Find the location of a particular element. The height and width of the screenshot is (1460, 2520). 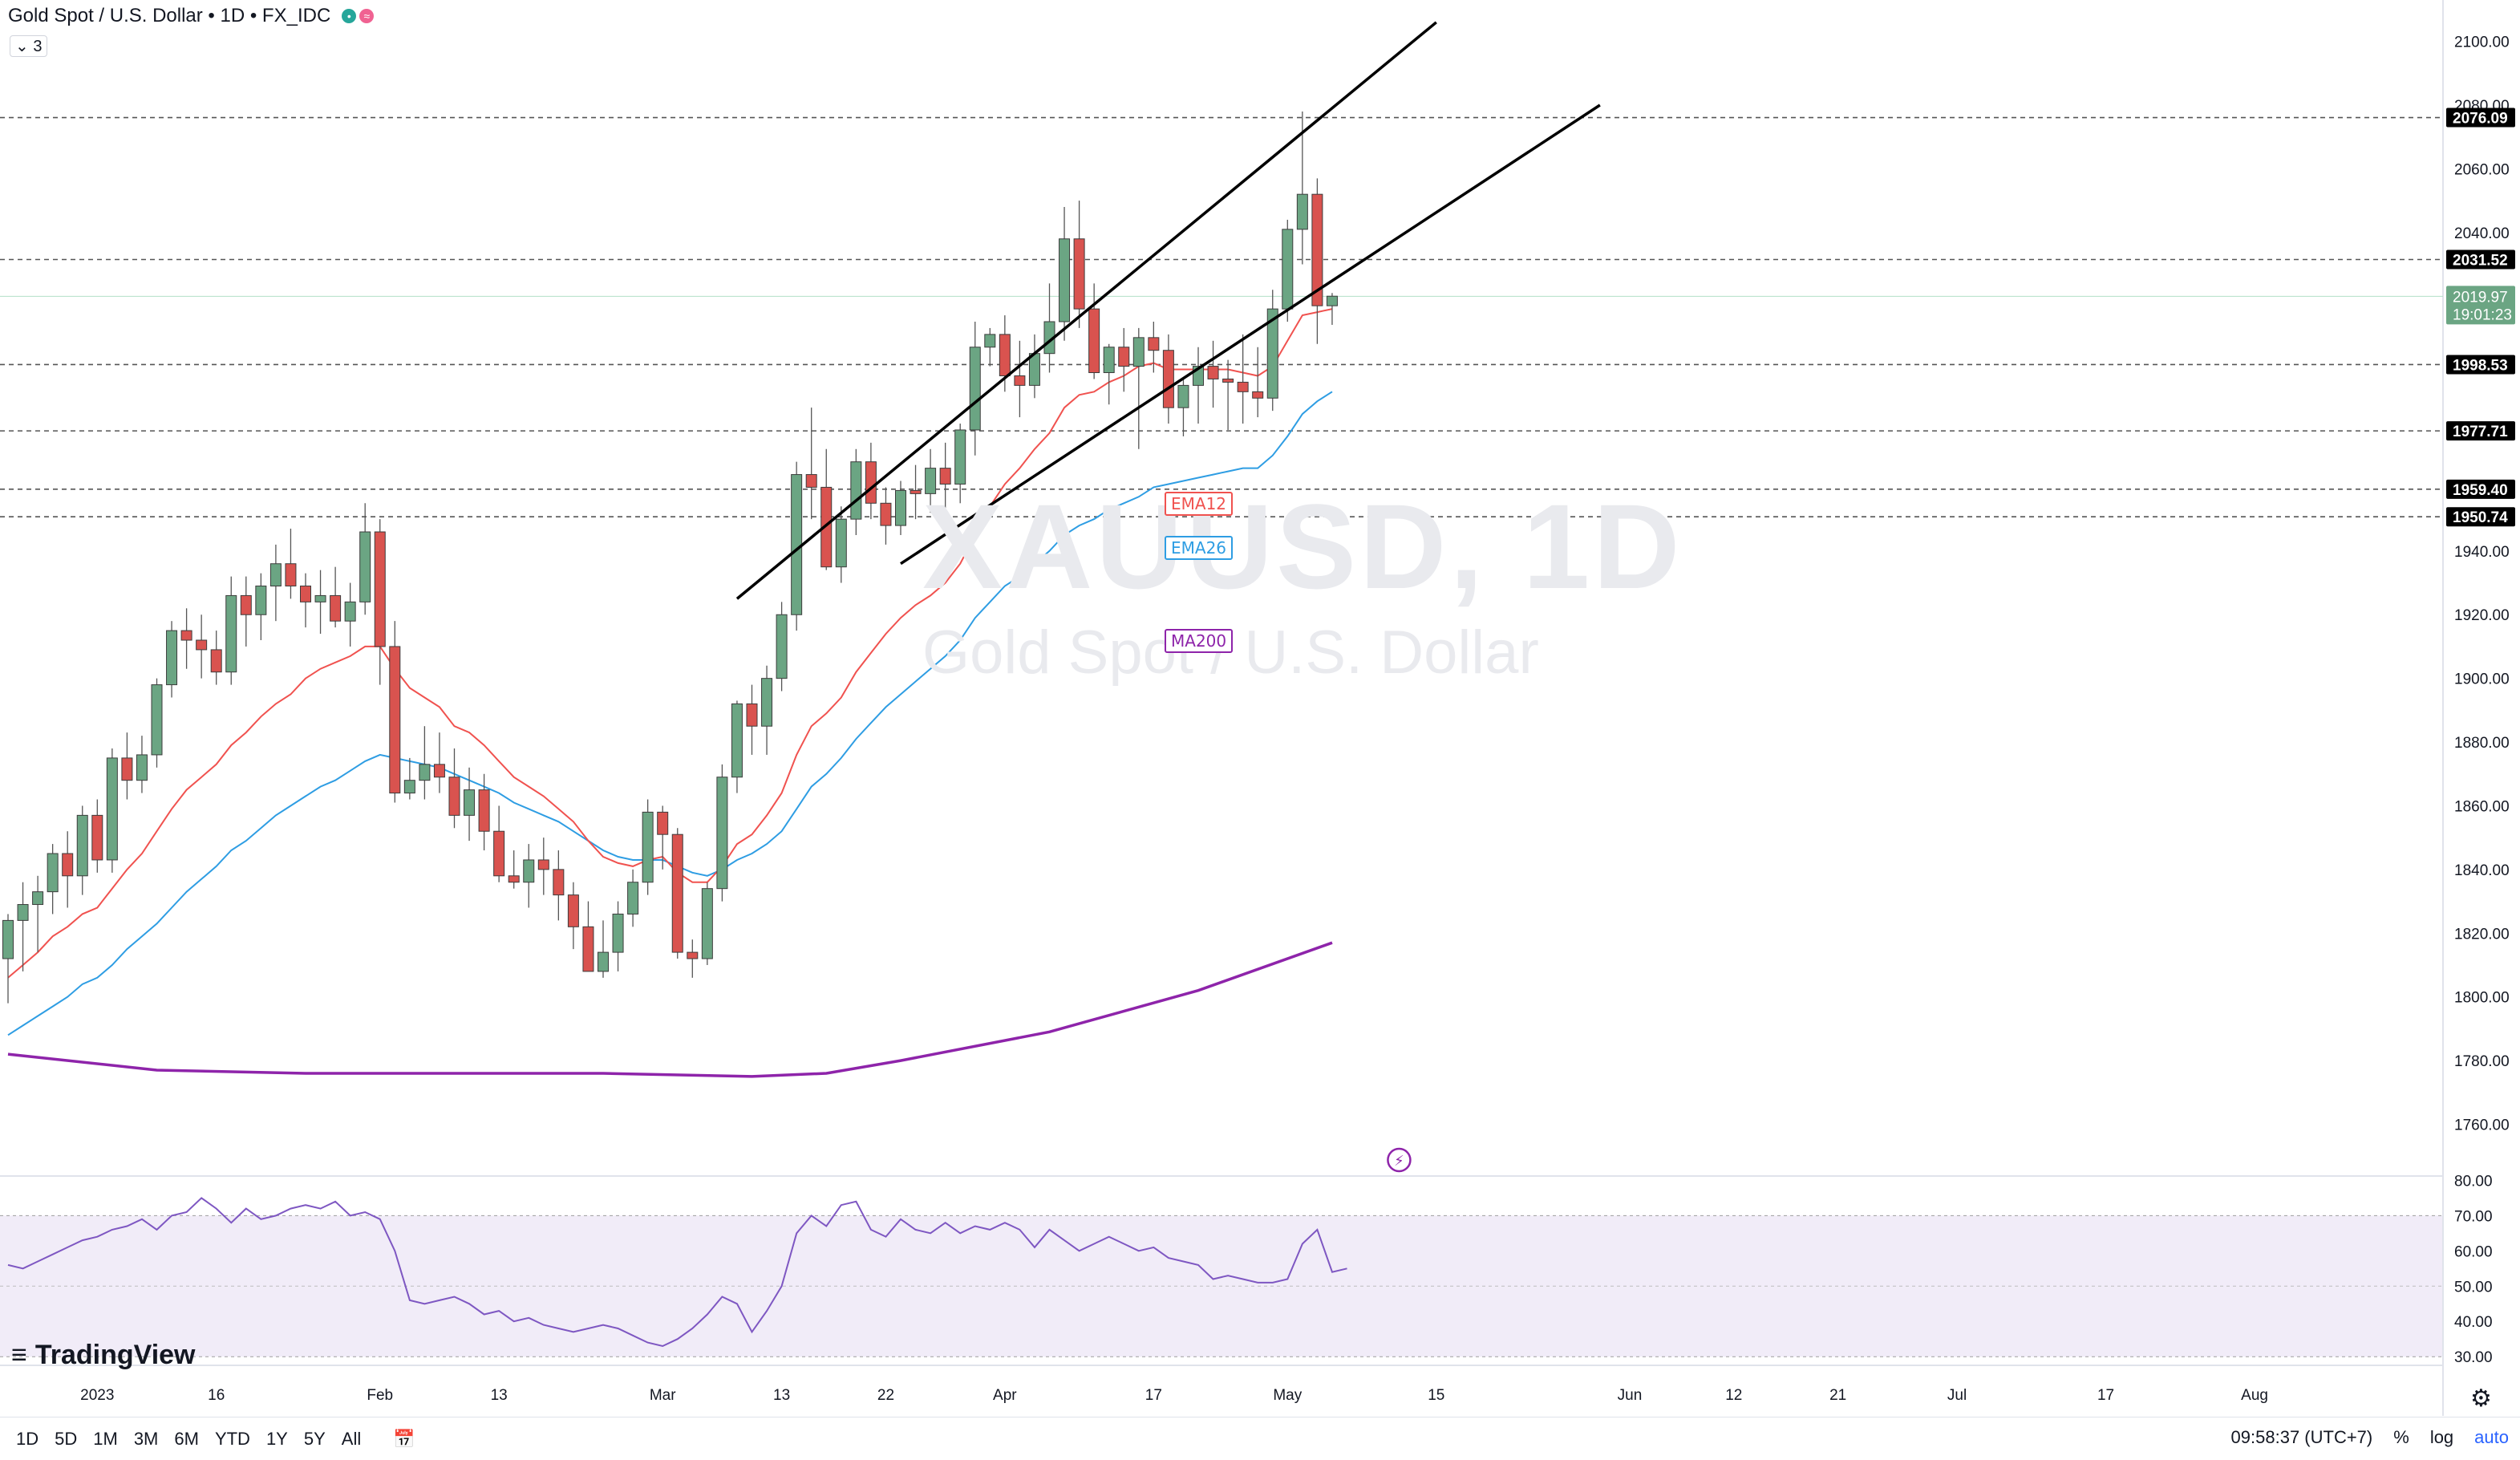

price-tick-label: 1860.00 is located at coordinates (2482, 807).